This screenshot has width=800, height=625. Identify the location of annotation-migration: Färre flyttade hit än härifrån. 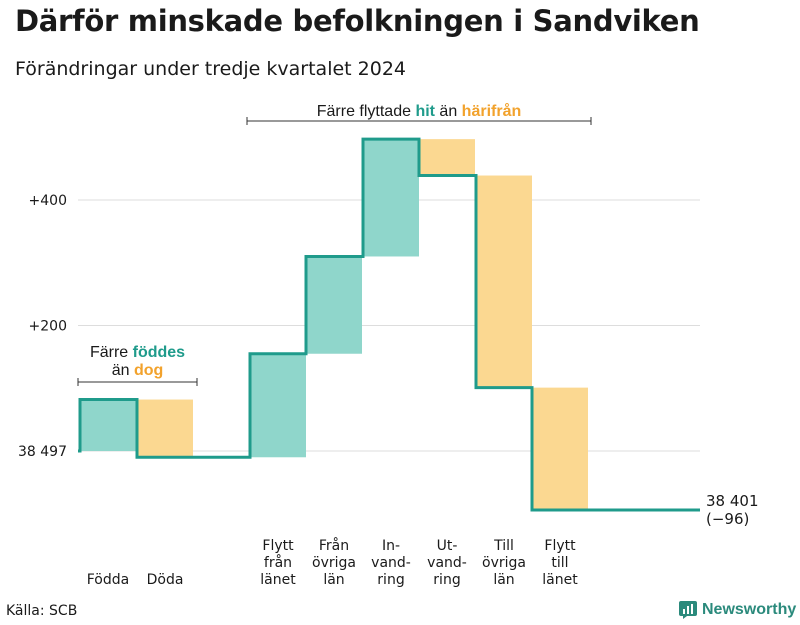
(419, 111).